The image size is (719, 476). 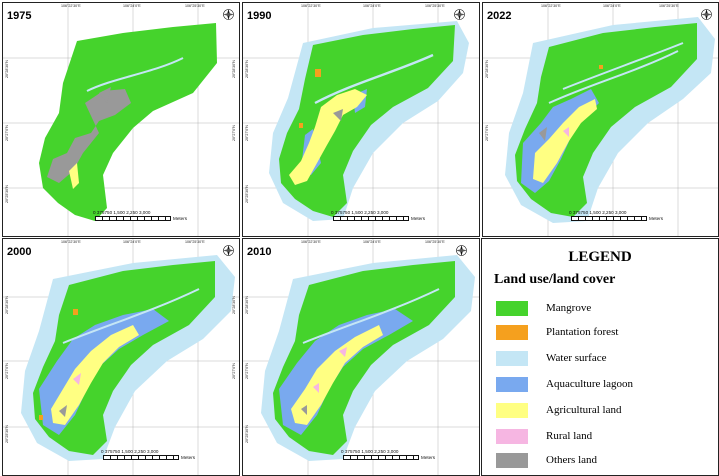 I want to click on legend-subtitle: Land use/land cover, so click(x=555, y=279).